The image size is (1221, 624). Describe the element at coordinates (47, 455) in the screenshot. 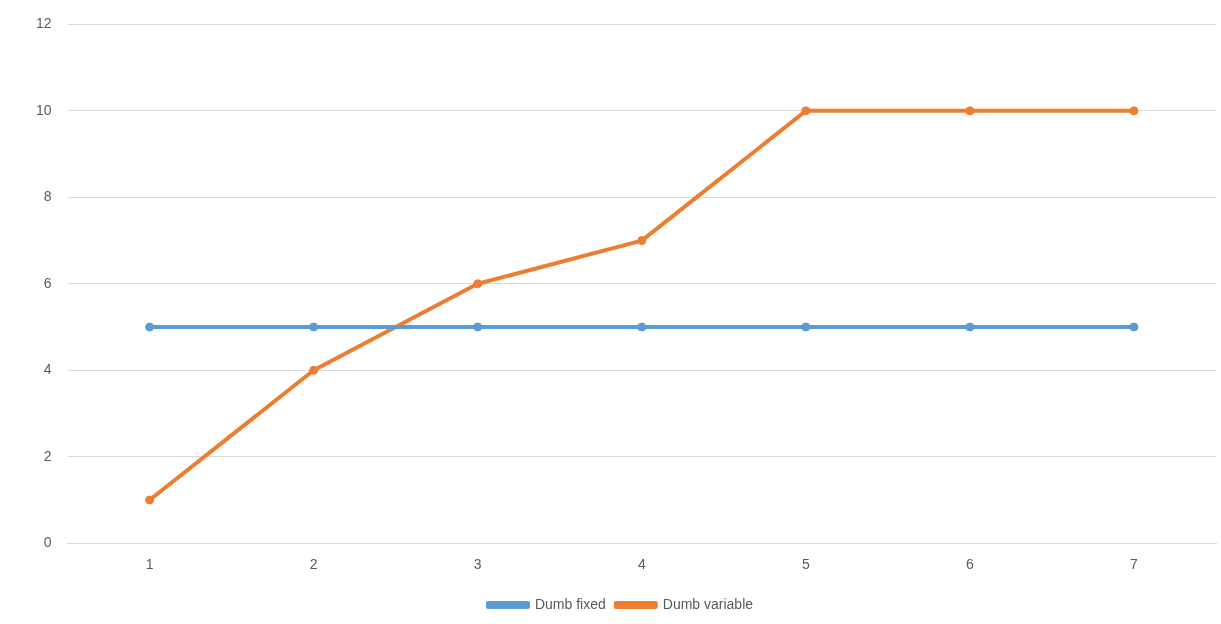

I see `y-tick-label: 2` at that location.